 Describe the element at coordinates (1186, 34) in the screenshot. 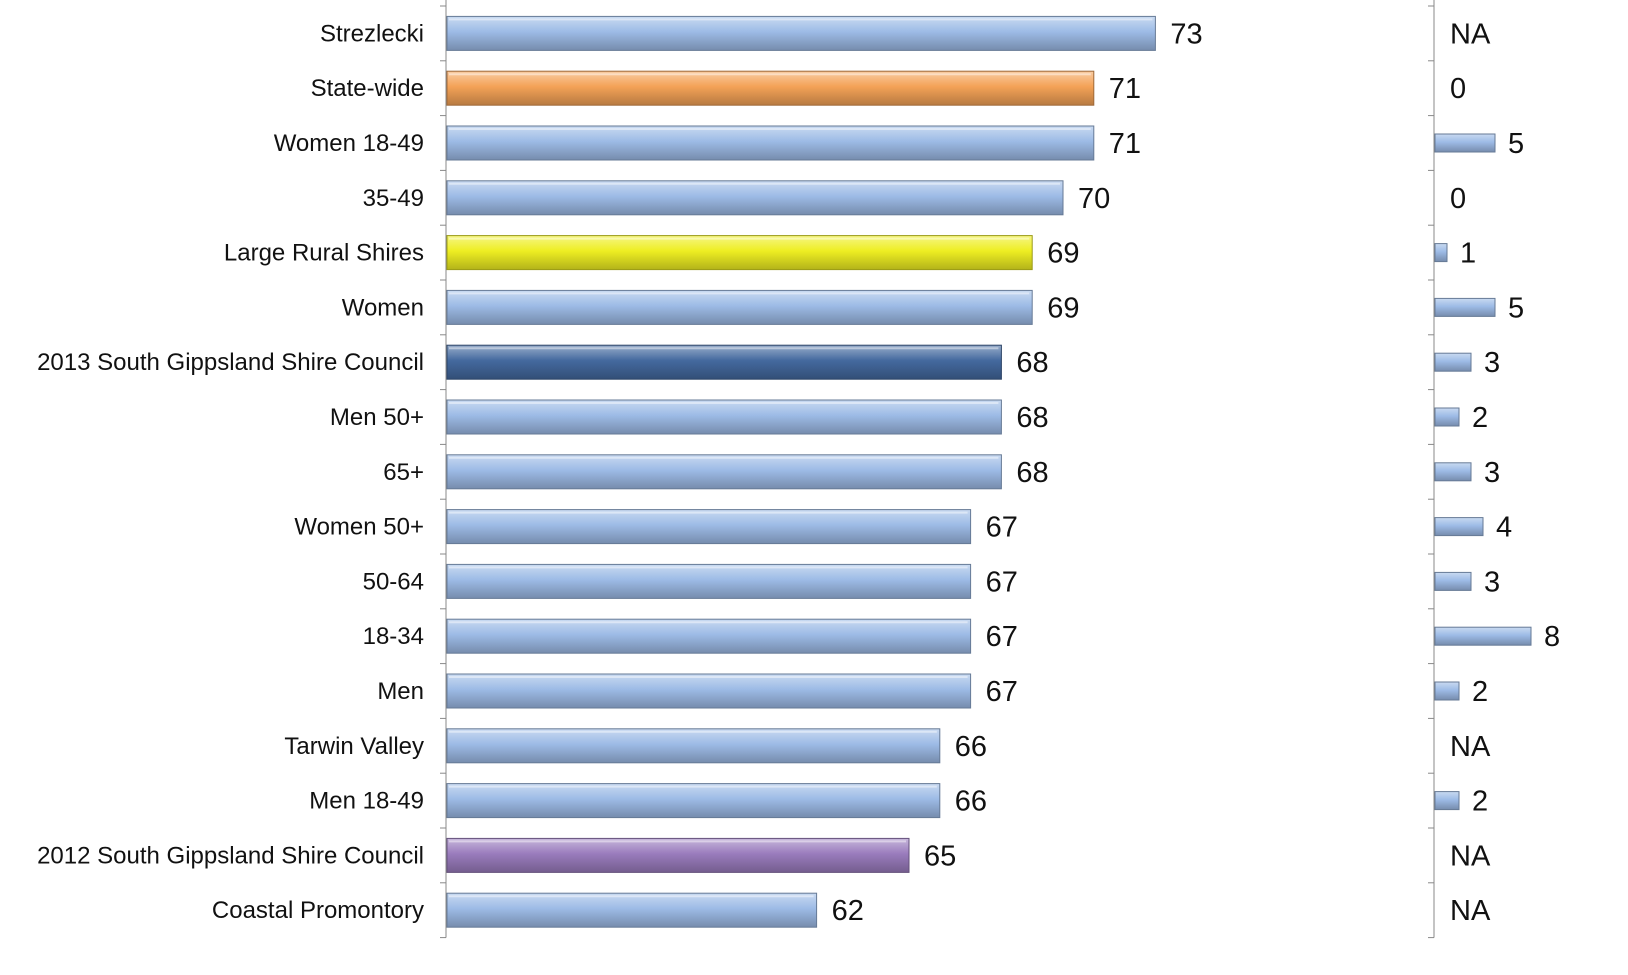

I see `value-label: 73` at that location.